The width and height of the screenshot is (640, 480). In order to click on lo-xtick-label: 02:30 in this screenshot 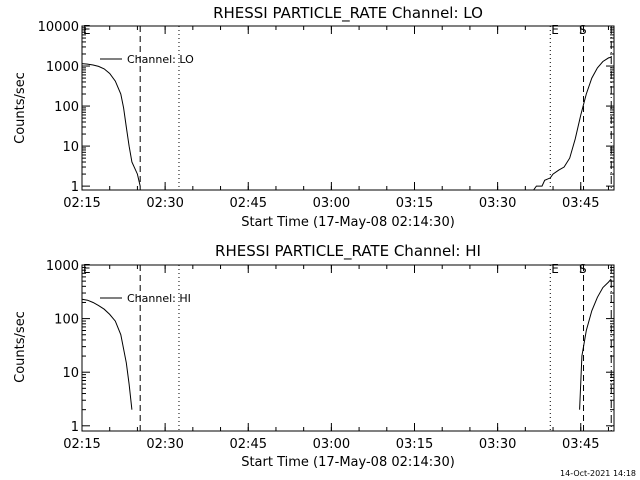, I will do `click(164, 203)`.